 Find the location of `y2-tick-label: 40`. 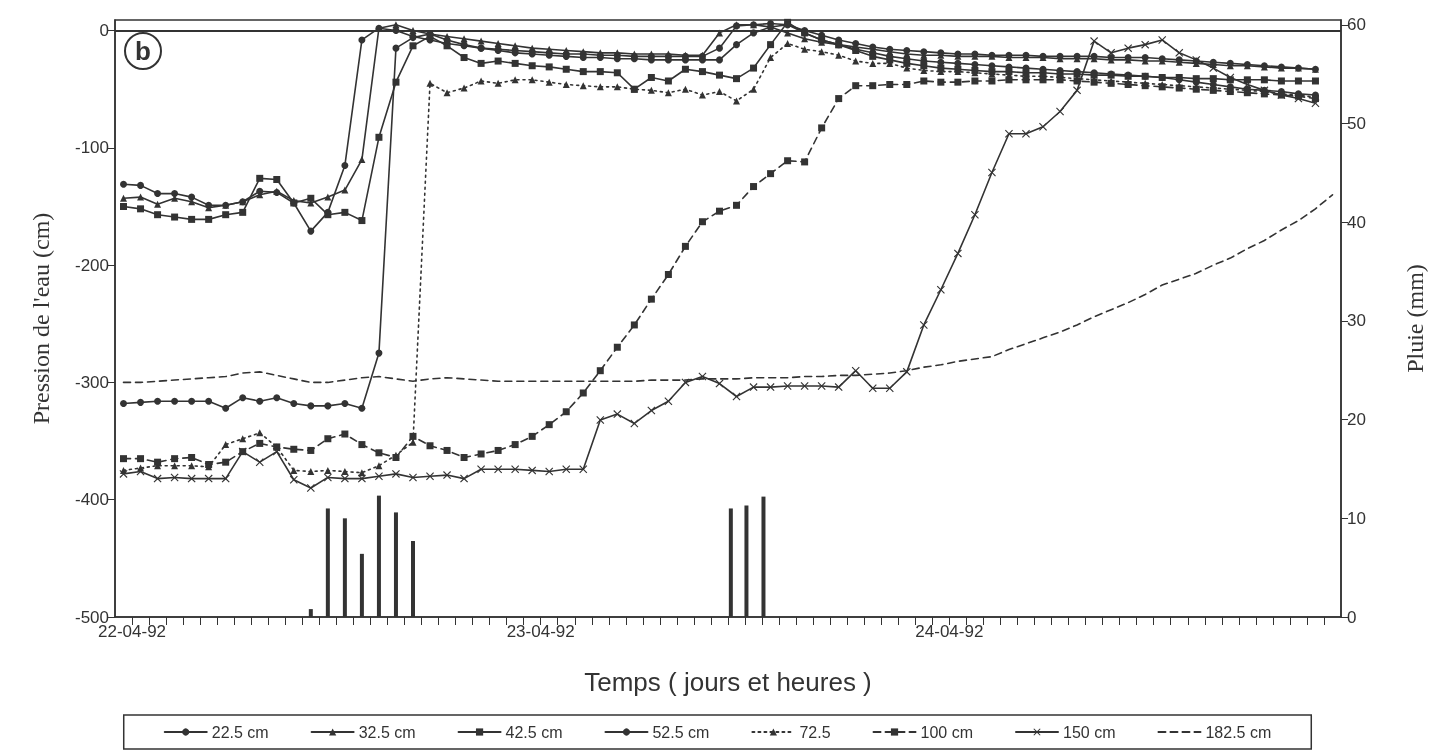

y2-tick-label: 40 is located at coordinates (1356, 222).